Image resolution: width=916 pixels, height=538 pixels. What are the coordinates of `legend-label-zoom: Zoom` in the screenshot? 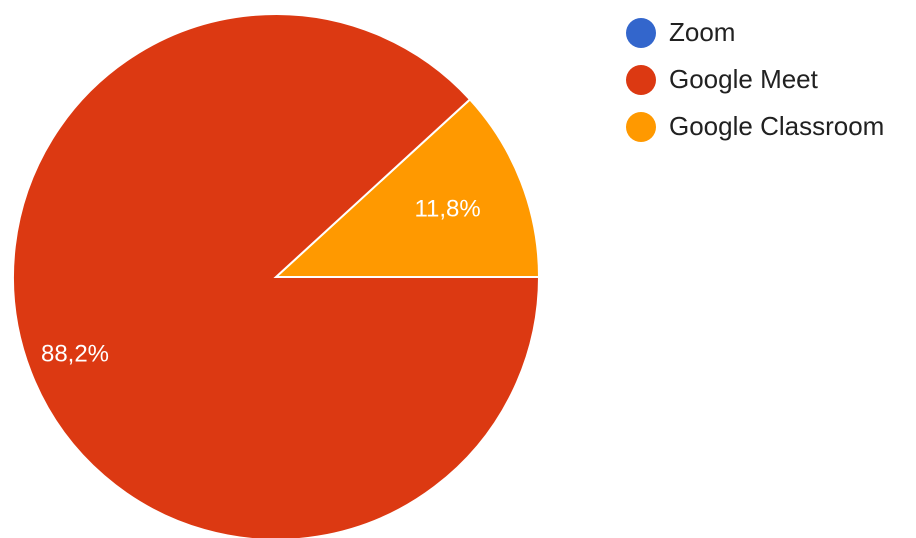 It's located at (702, 32).